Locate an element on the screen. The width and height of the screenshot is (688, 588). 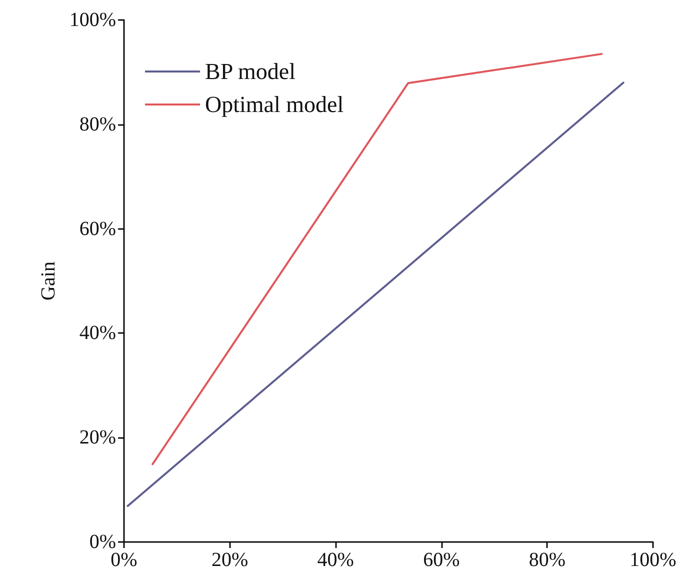
y-tick-label: 60% is located at coordinates (97, 229).